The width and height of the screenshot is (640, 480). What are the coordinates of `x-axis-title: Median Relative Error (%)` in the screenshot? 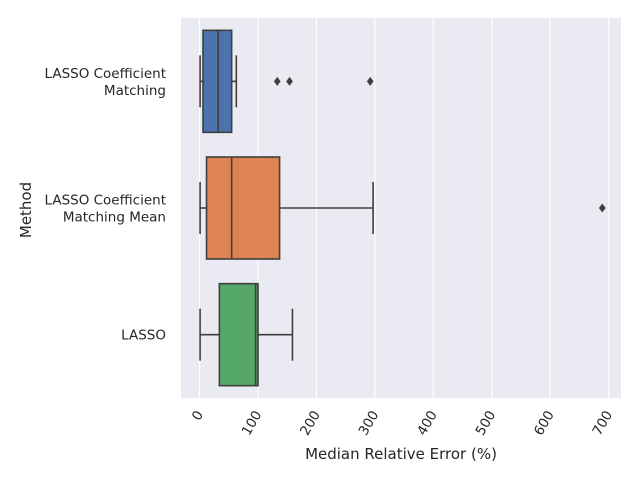 It's located at (401, 454).